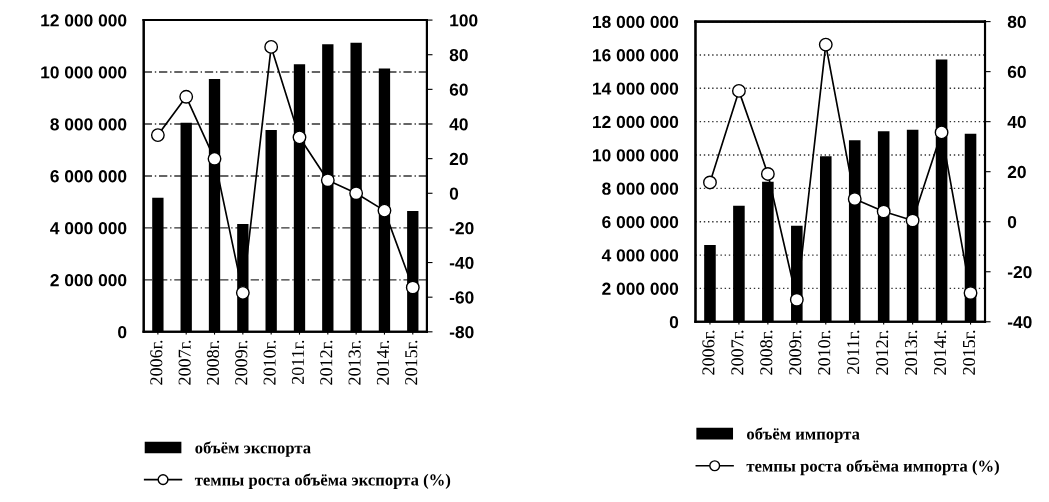 This screenshot has width=1049, height=502. Describe the element at coordinates (464, 20) in the screenshot. I see `y2-tick-label: 100` at that location.